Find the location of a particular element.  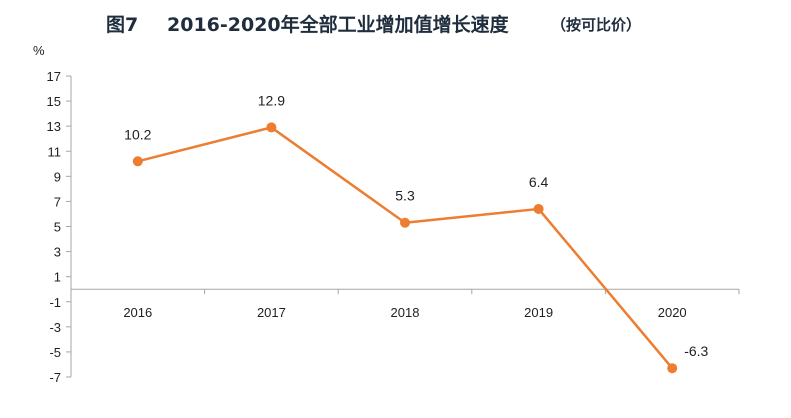

data-label: 12.9 is located at coordinates (271, 100).